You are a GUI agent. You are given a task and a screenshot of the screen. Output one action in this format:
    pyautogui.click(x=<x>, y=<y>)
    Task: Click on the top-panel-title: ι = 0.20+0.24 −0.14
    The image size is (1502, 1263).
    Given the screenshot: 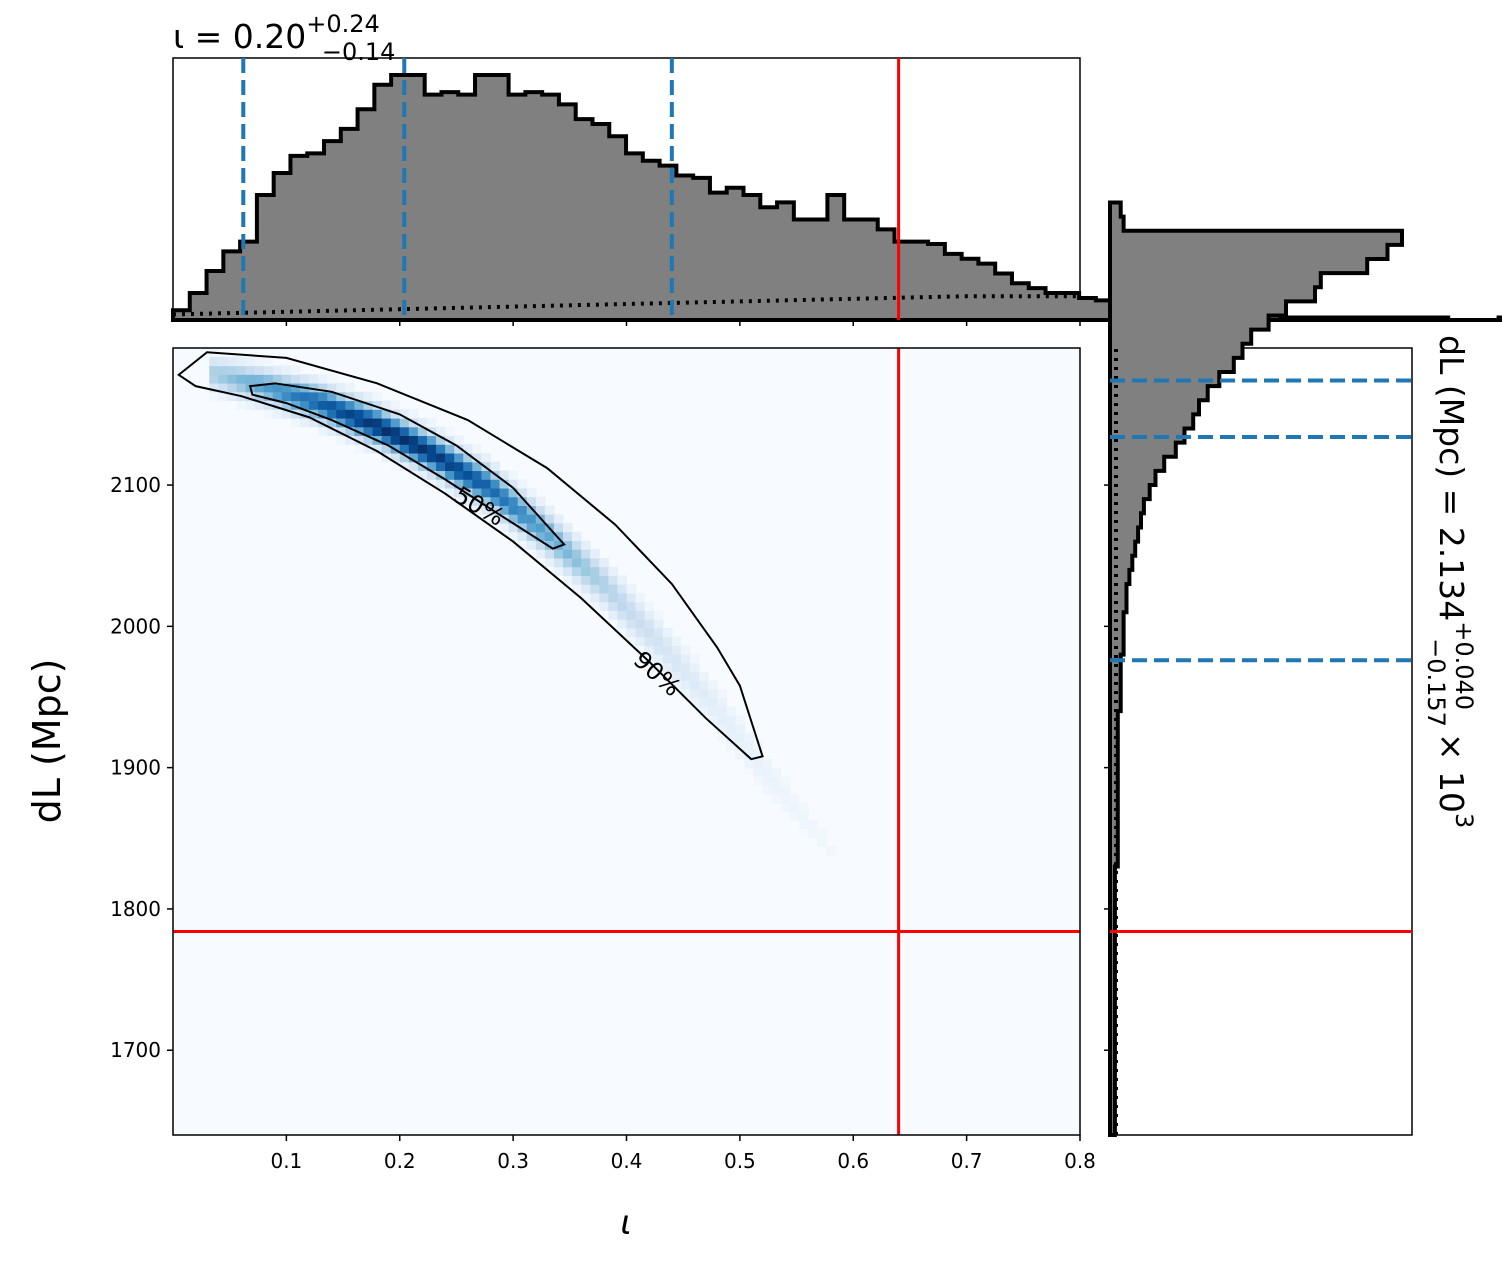 What is the action you would take?
    pyautogui.click(x=284, y=38)
    